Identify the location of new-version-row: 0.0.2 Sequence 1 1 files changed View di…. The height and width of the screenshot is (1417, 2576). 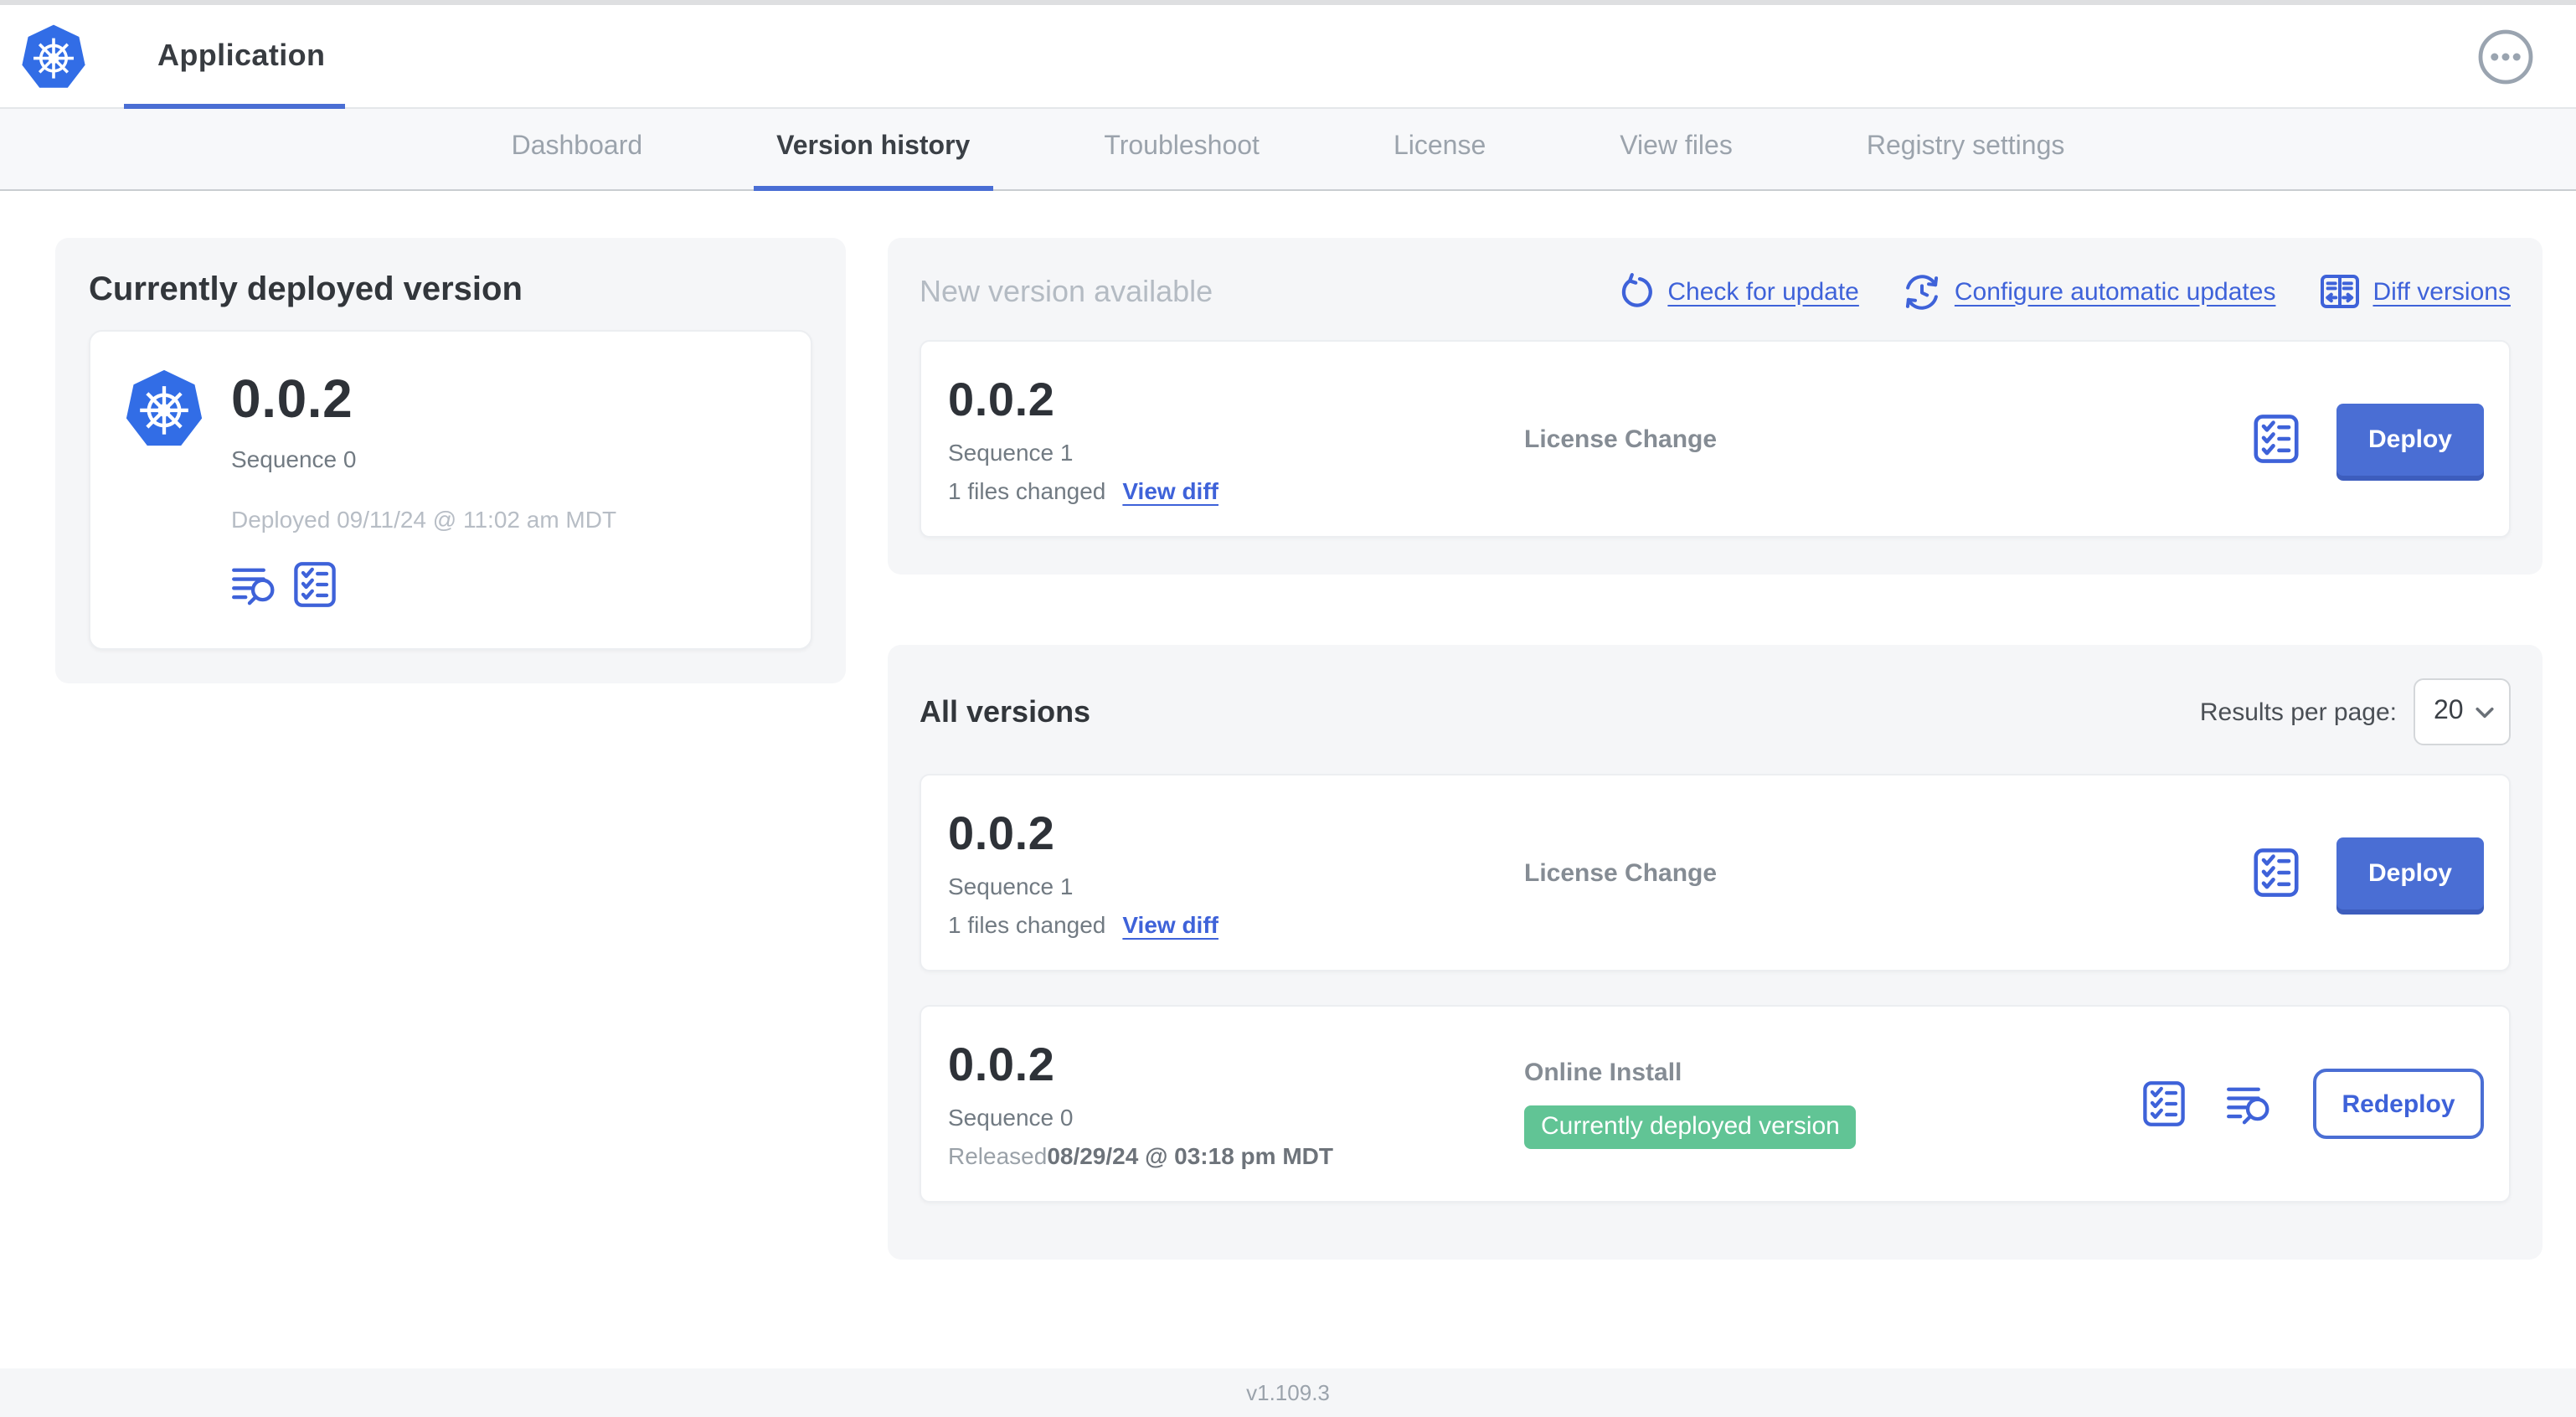
(1715, 439).